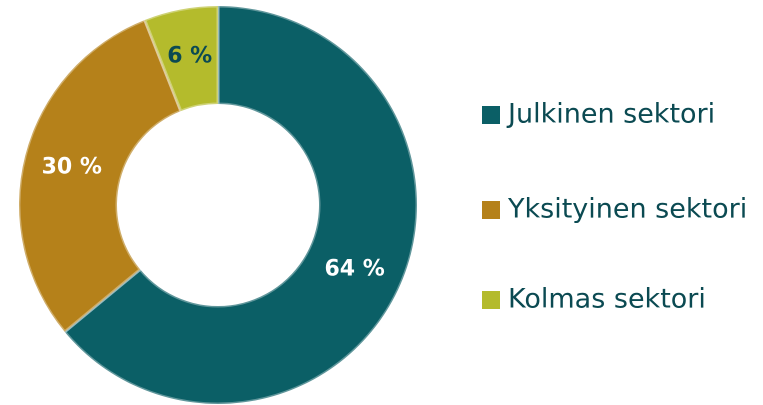 The image size is (763, 405). Describe the element at coordinates (72, 166) in the screenshot. I see `value-label: 30 %` at that location.